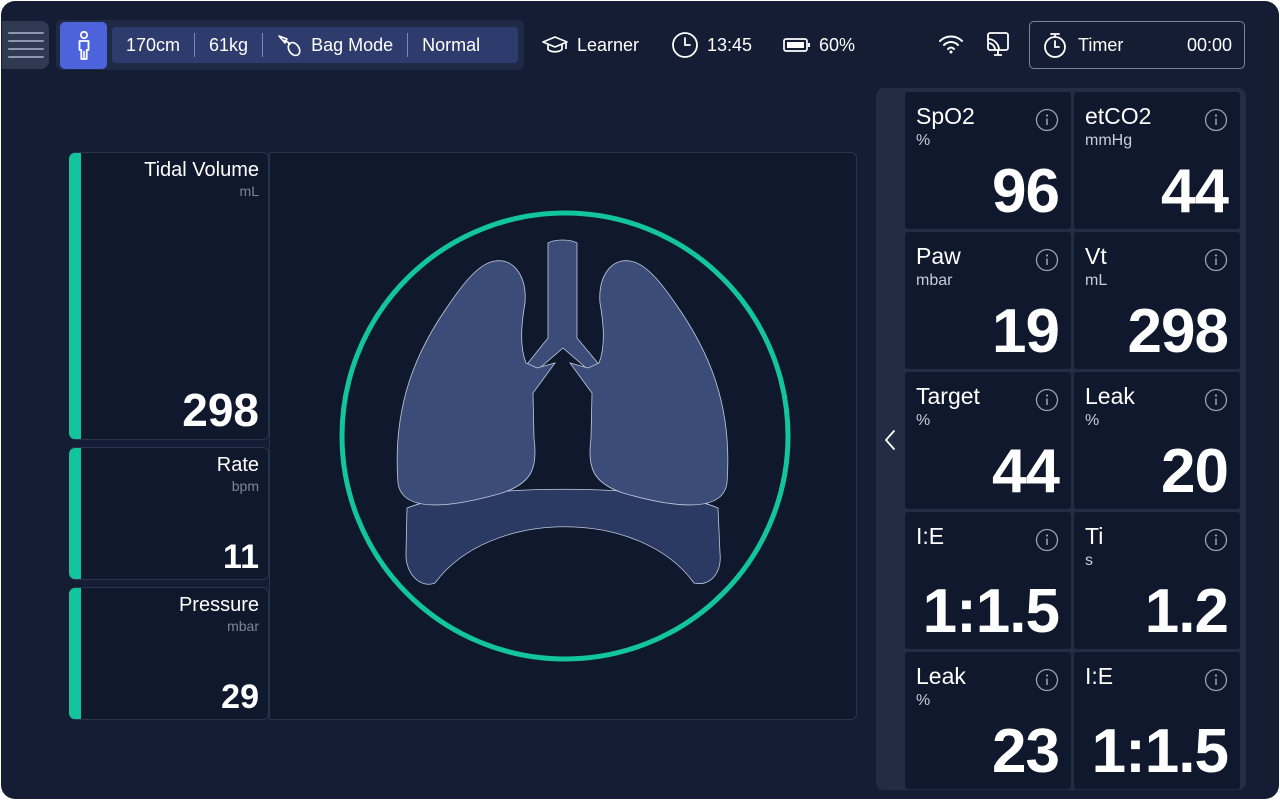 Image resolution: width=1280 pixels, height=800 pixels. Describe the element at coordinates (1101, 44) in the screenshot. I see `timer-label: Timer` at that location.